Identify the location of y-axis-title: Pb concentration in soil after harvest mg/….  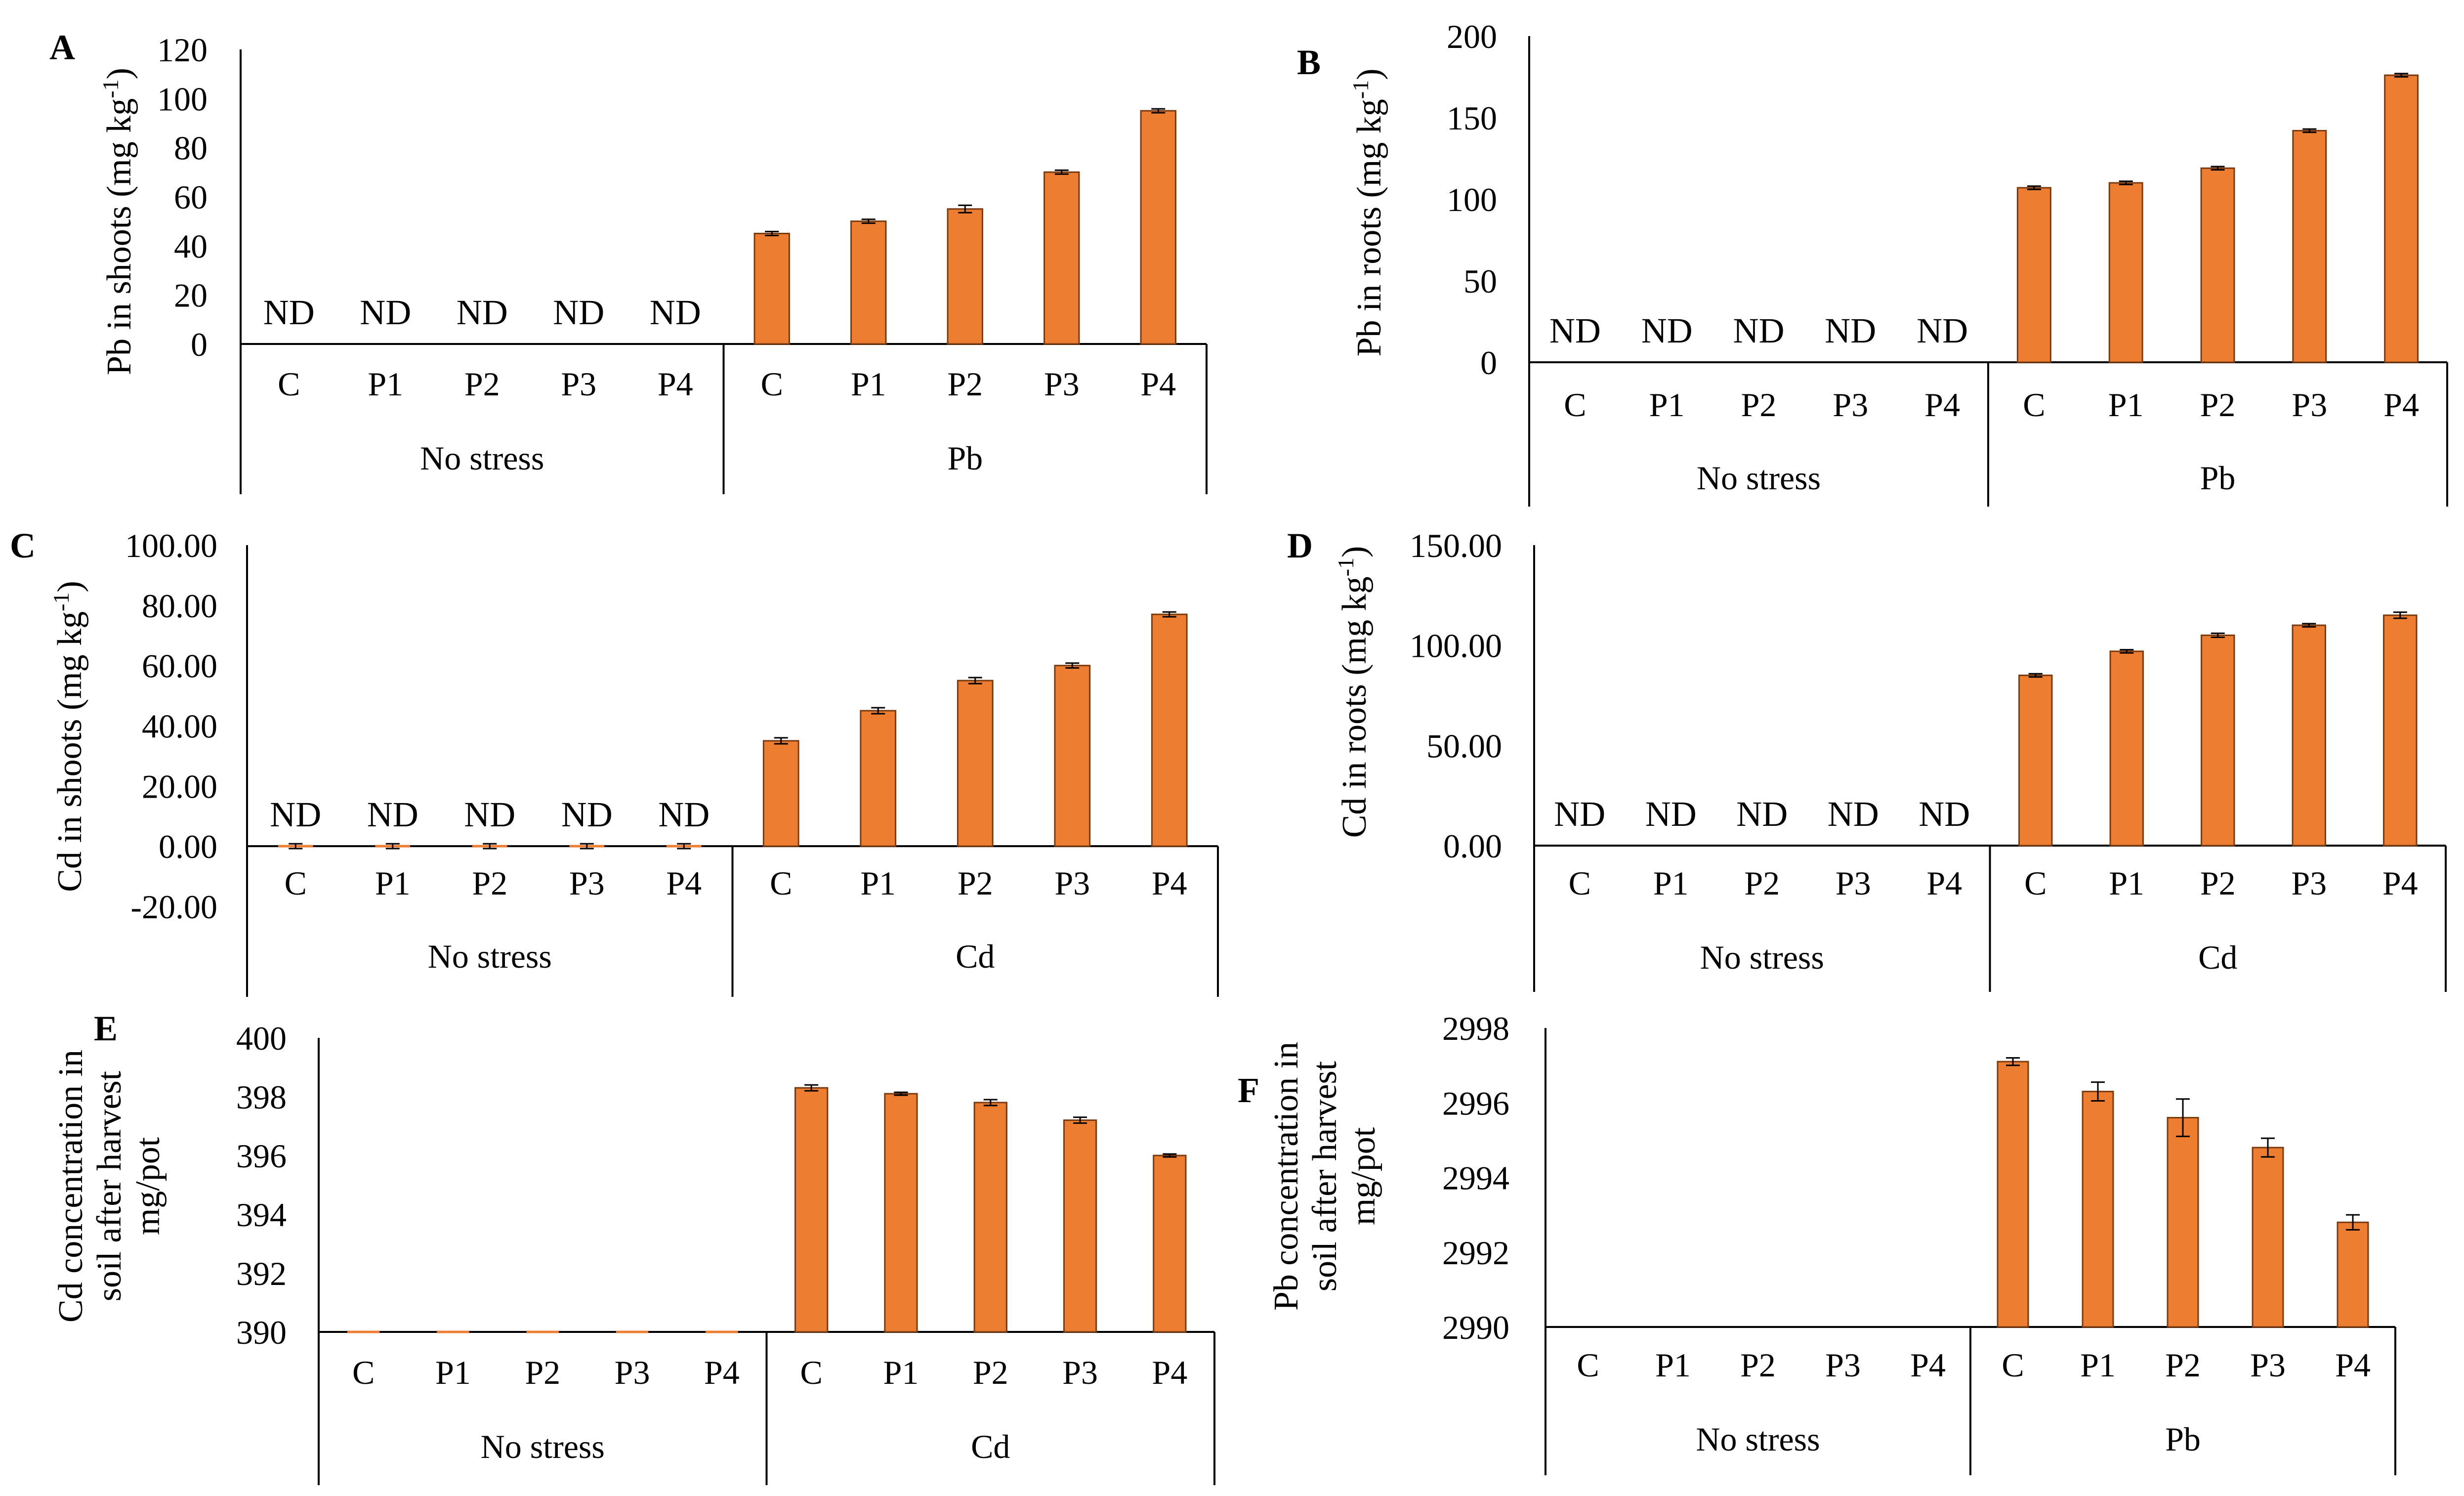
(1324, 1176).